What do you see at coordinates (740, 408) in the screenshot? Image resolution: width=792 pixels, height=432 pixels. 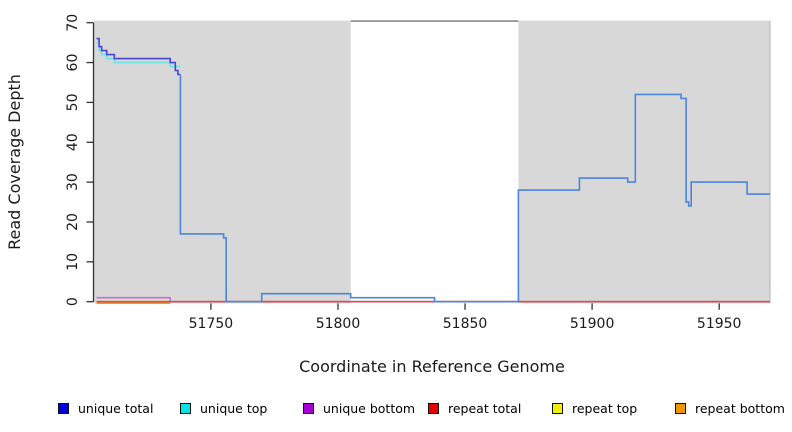 I see `legend-label: repeat bottom` at bounding box center [740, 408].